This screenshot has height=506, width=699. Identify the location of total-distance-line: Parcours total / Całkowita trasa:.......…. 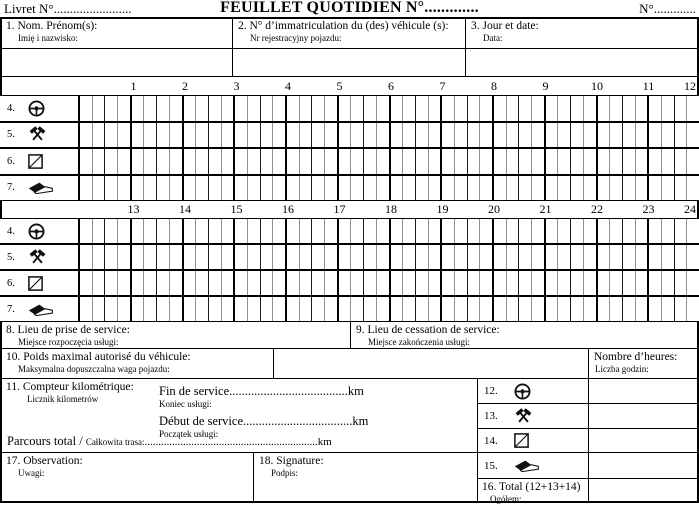
(169, 441).